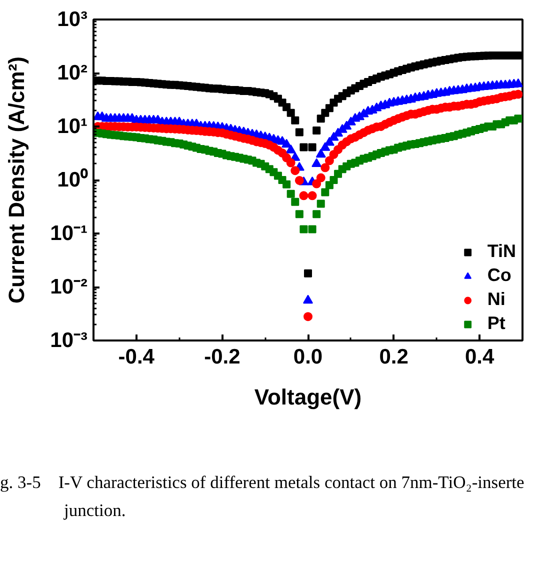  What do you see at coordinates (69, 340) in the screenshot?
I see `y-tick-label: 10⁻³` at bounding box center [69, 340].